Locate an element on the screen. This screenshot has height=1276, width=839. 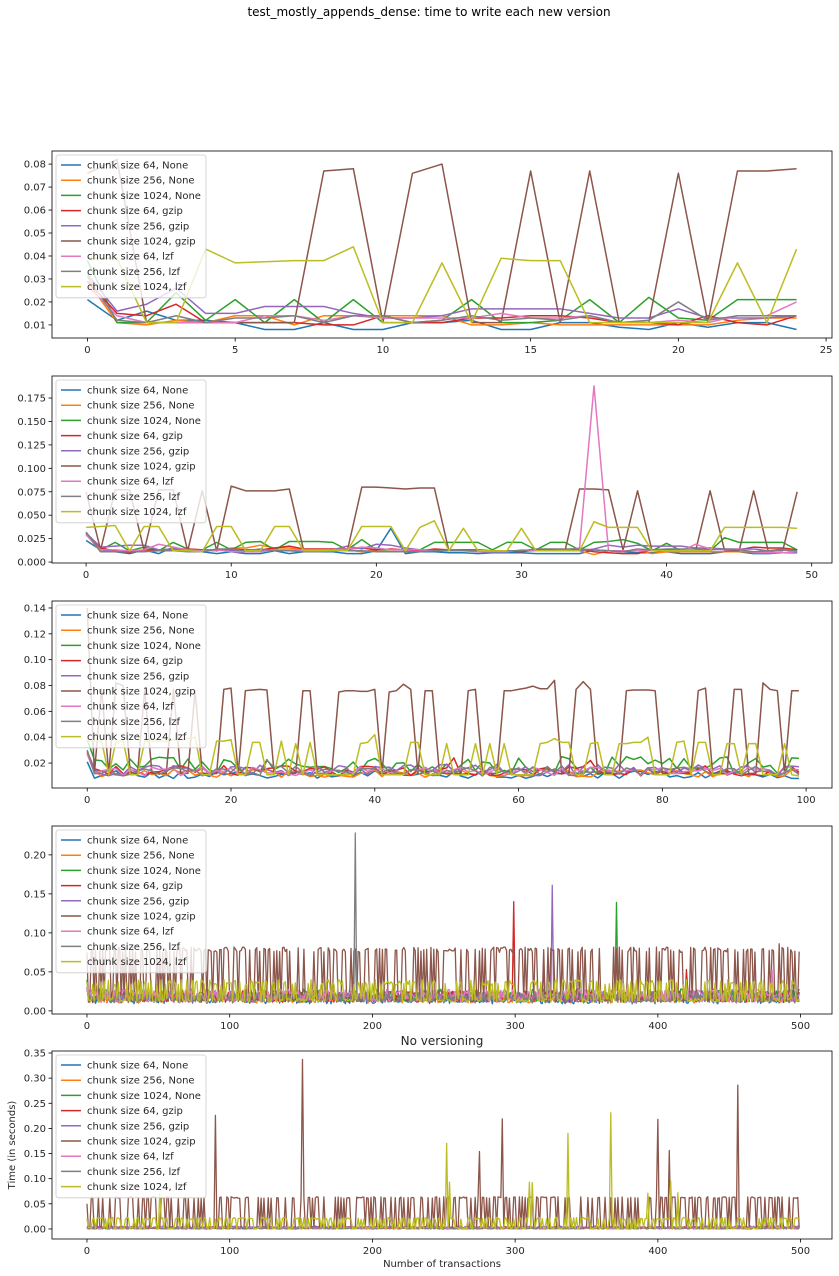
x-tick-label: 20 is located at coordinates (231, 800).